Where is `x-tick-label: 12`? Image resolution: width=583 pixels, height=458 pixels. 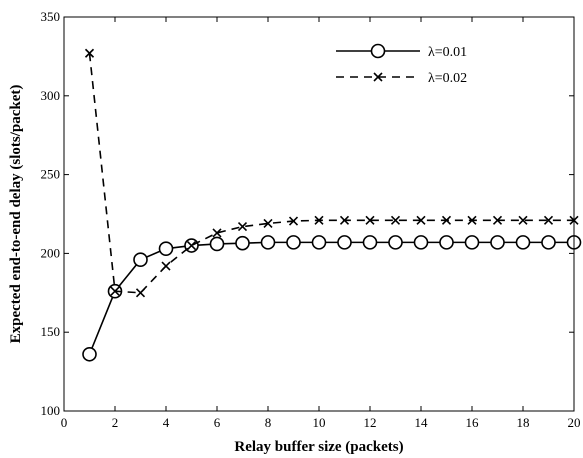
x-tick-label: 12 is located at coordinates (370, 422).